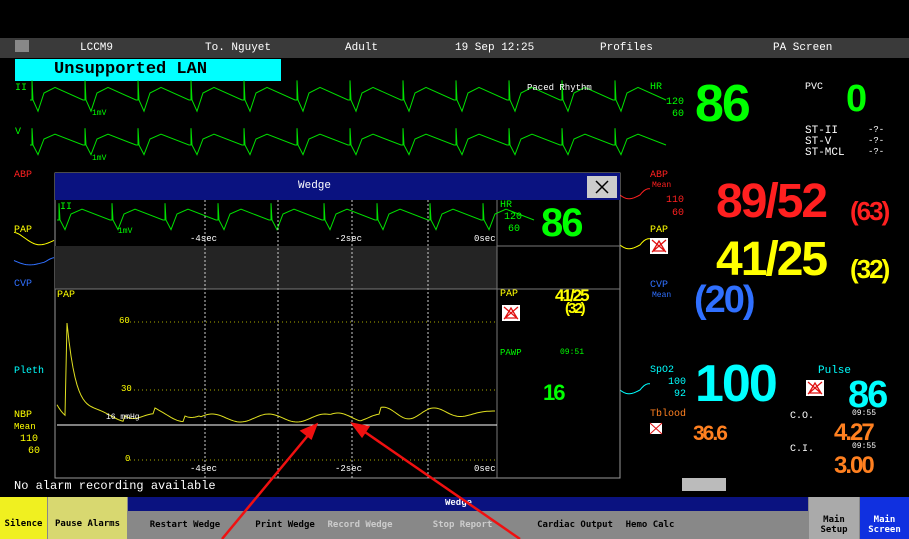 The height and width of the screenshot is (539, 909). I want to click on button: Restart Wedge, so click(185, 524).